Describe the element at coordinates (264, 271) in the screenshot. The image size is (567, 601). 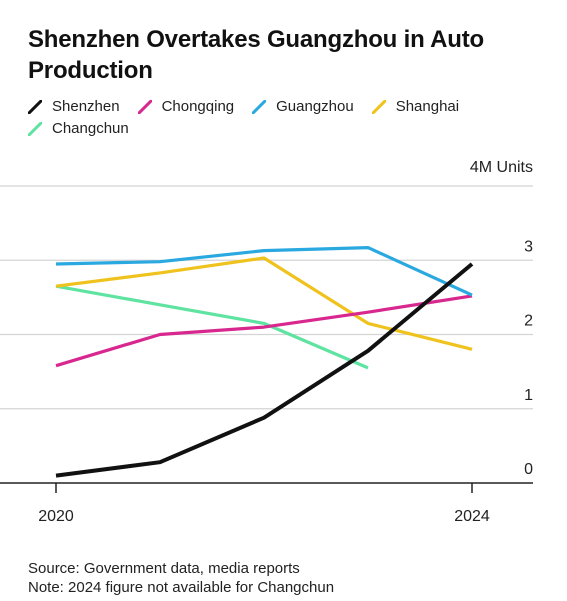
I see `series-line-guangzhou` at that location.